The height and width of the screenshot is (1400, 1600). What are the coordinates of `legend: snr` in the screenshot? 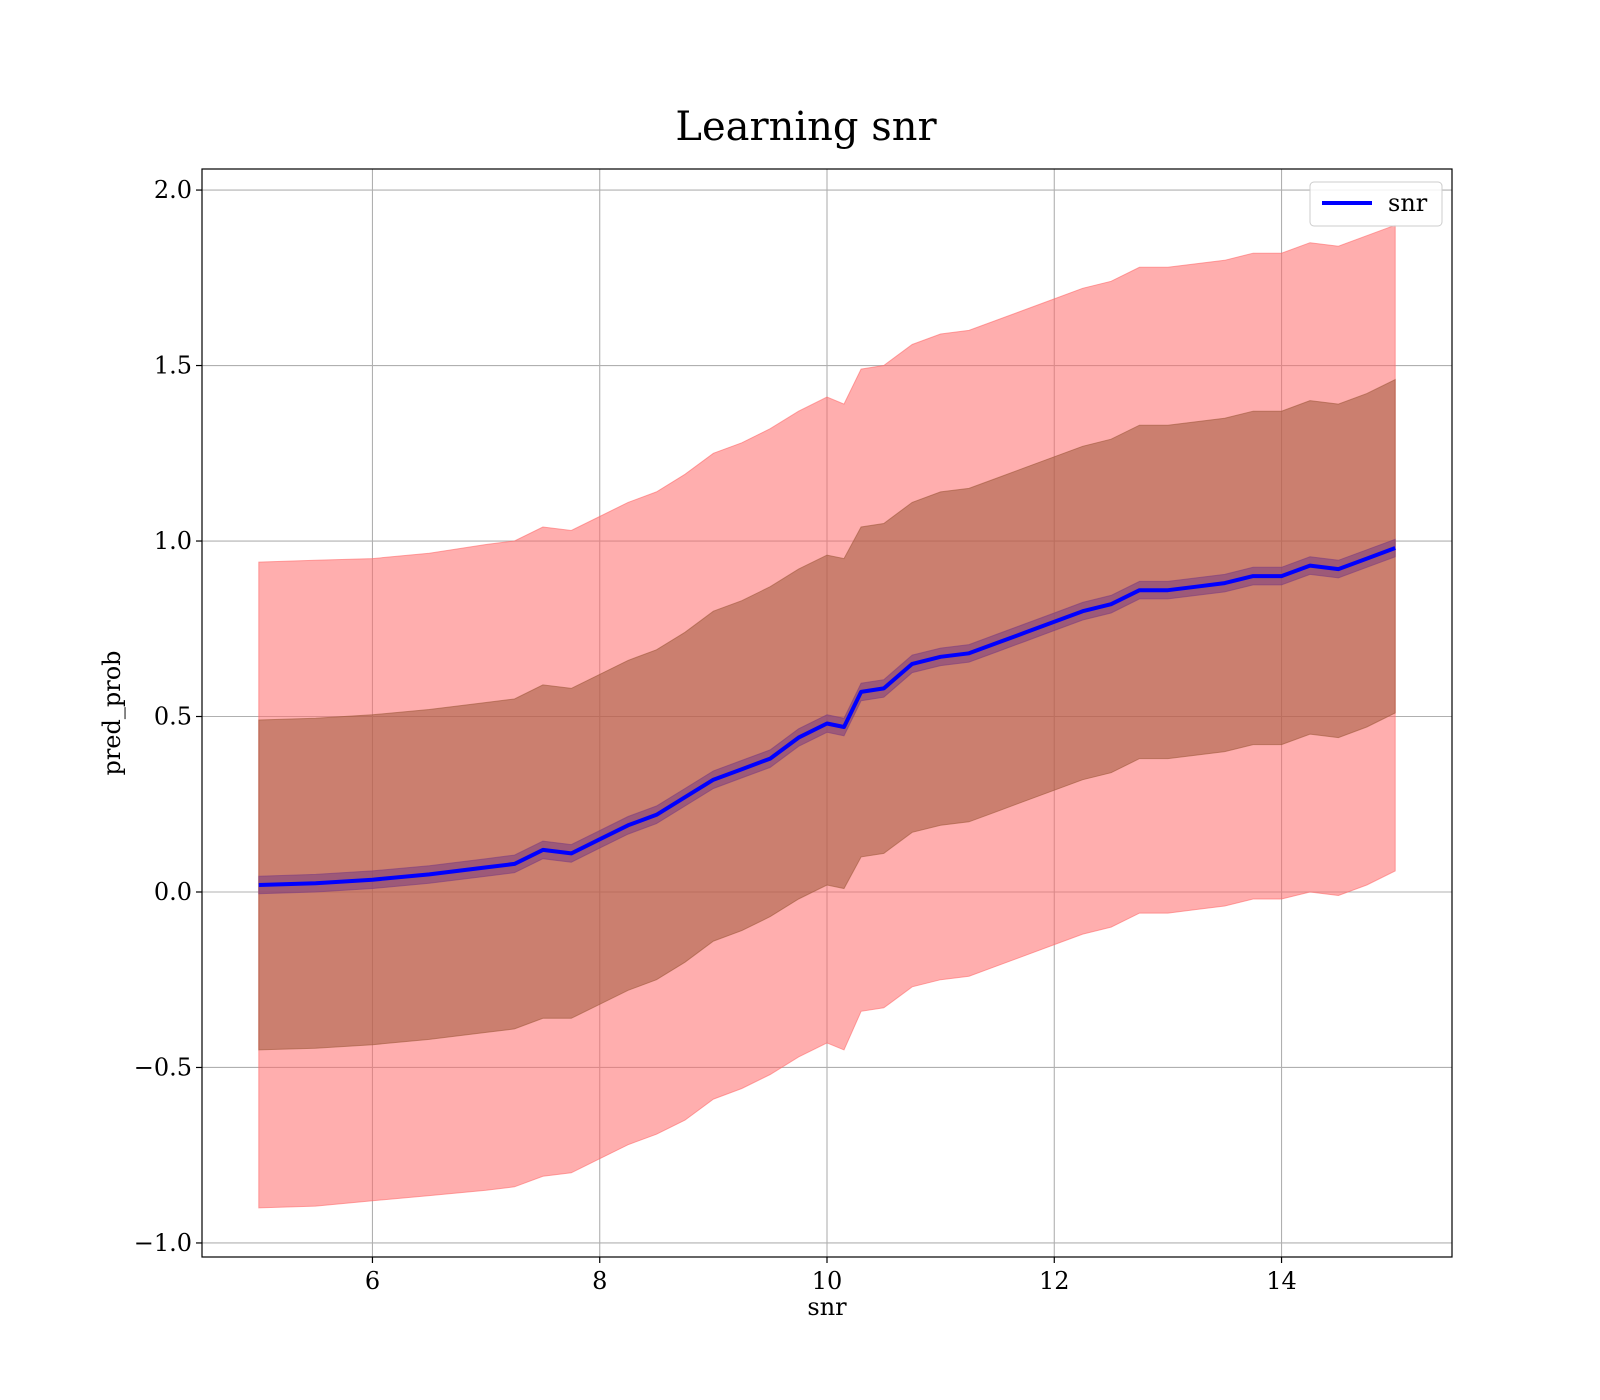 It's located at (1376, 204).